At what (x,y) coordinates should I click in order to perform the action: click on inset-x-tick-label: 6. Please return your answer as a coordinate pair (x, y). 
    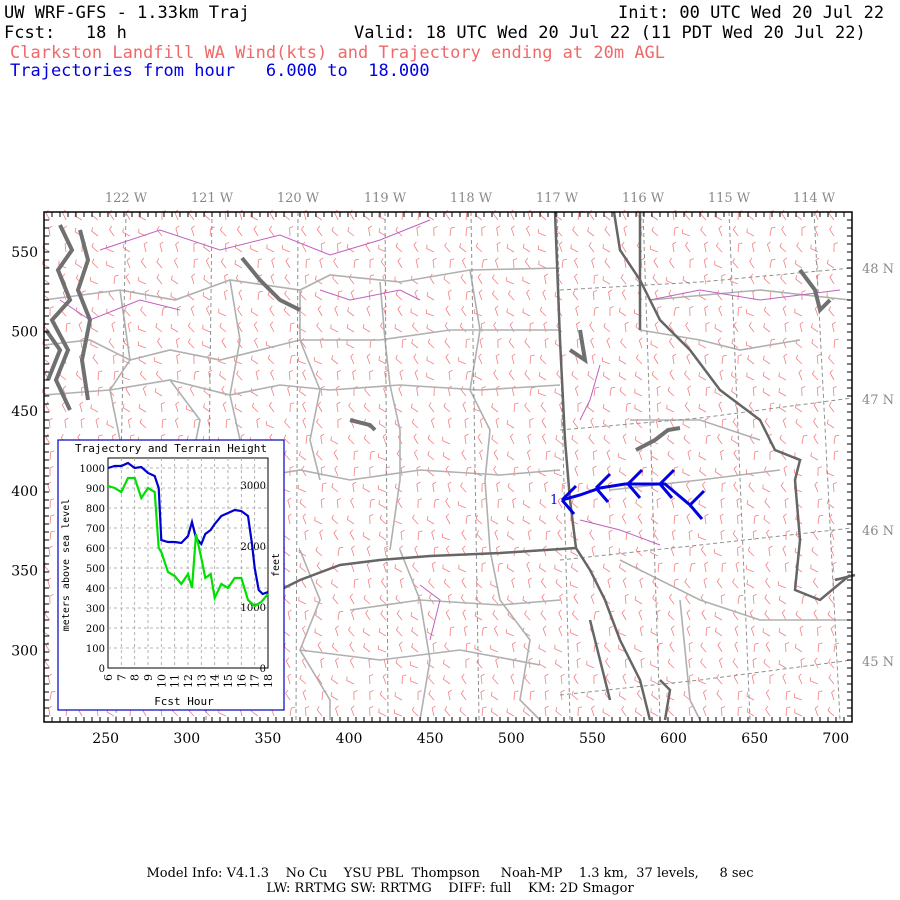
    Looking at the image, I should click on (108, 677).